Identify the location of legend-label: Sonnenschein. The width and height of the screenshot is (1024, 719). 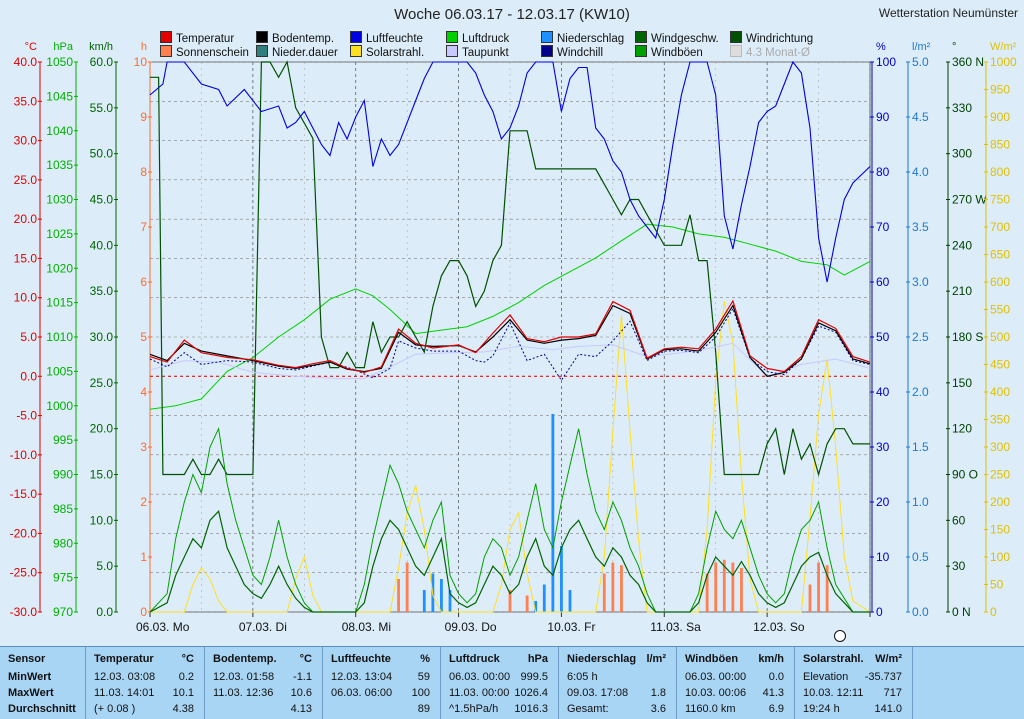
(212, 53).